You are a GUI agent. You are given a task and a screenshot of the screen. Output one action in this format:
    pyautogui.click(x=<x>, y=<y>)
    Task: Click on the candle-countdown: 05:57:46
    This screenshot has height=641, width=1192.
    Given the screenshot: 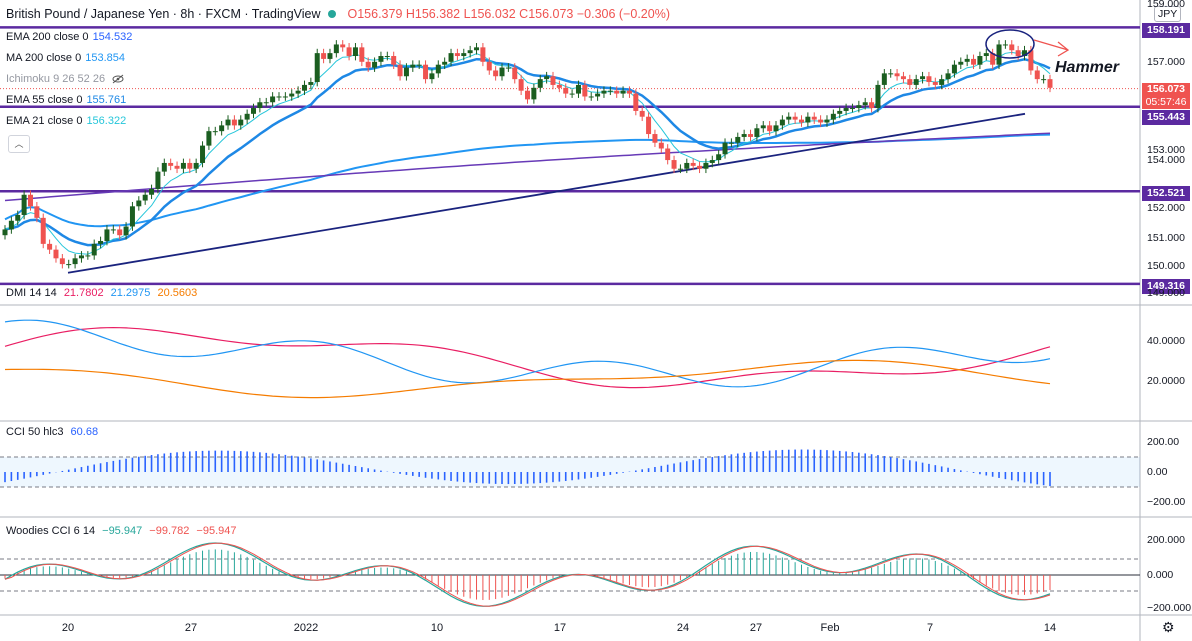 What is the action you would take?
    pyautogui.click(x=1166, y=102)
    